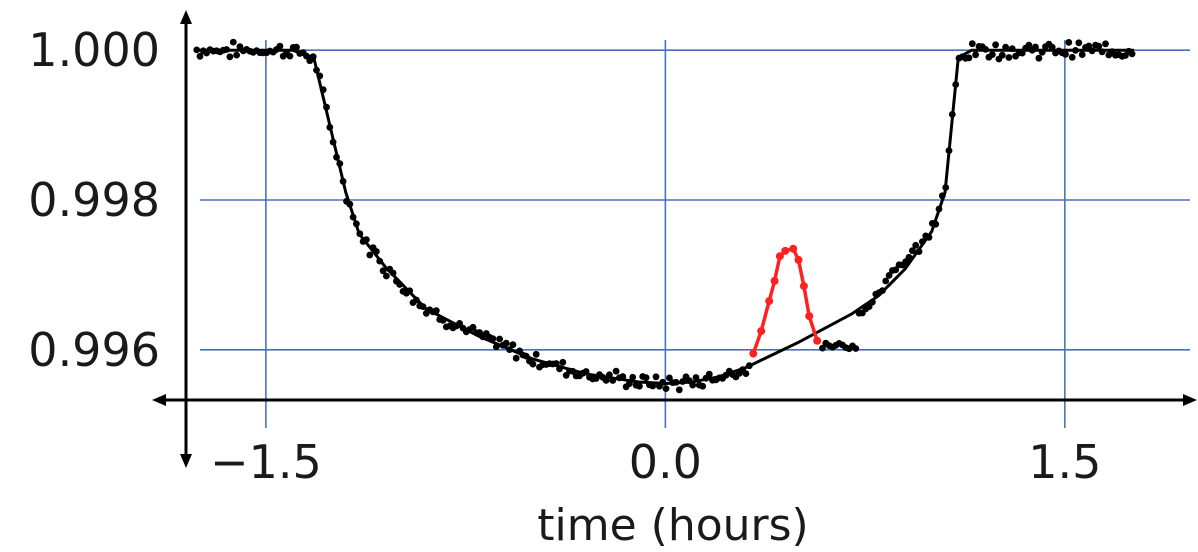 This screenshot has width=1198, height=552. Describe the element at coordinates (94, 200) in the screenshot. I see `y-tick-label-1: 0.998` at that location.